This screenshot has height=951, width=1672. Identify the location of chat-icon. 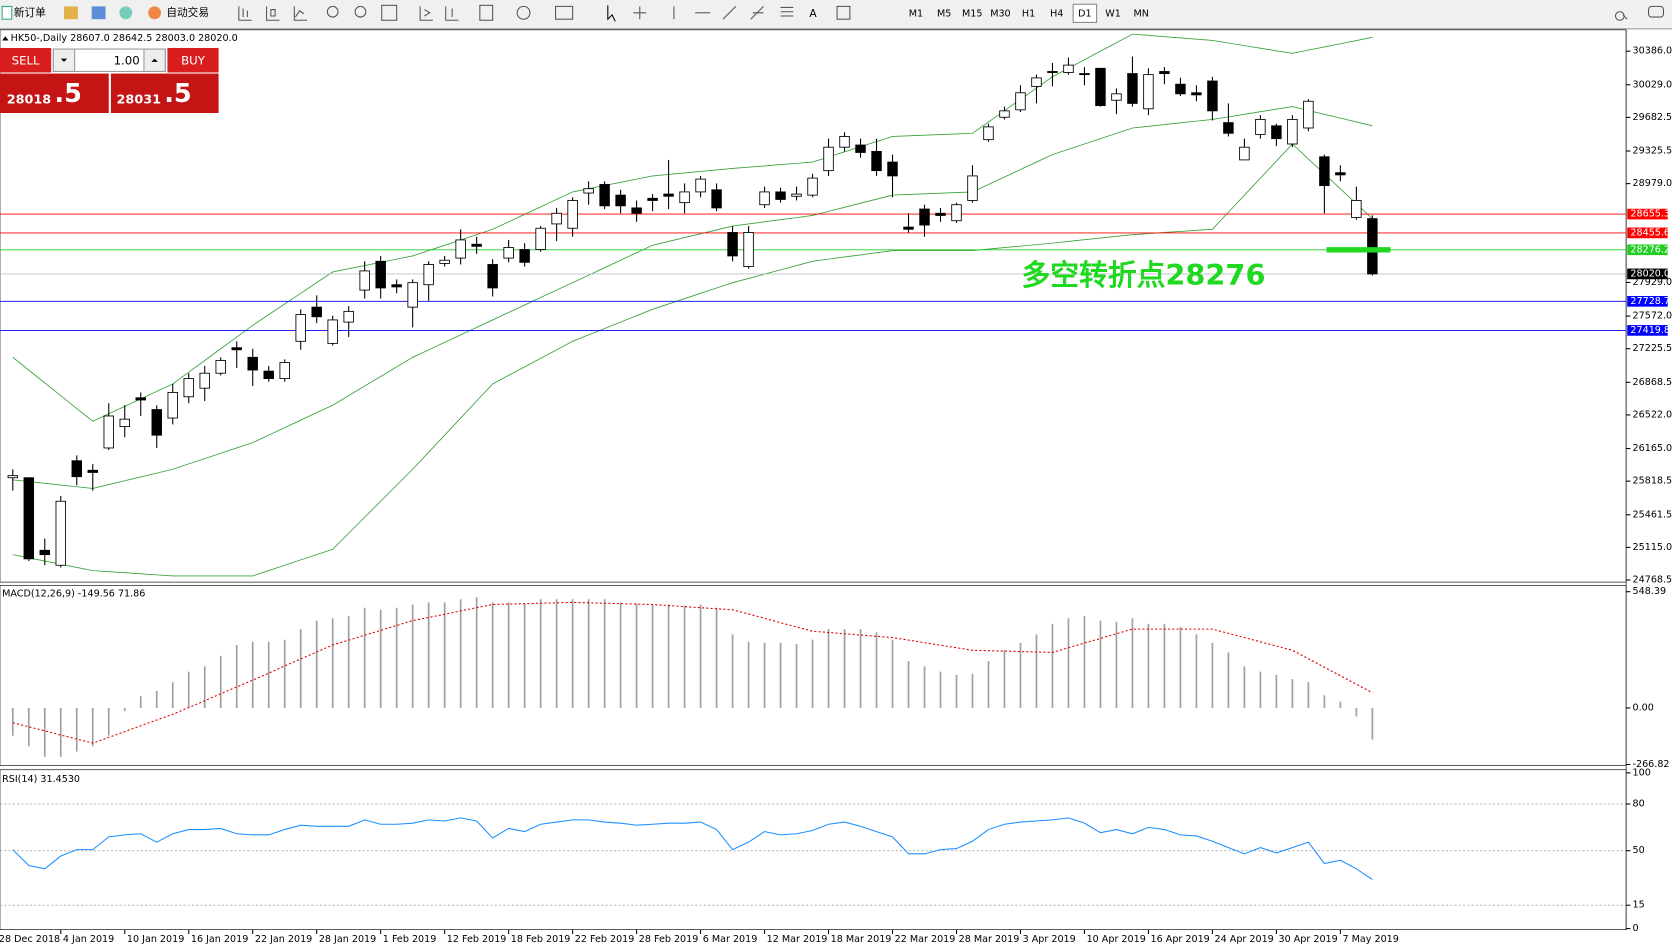
(1656, 11).